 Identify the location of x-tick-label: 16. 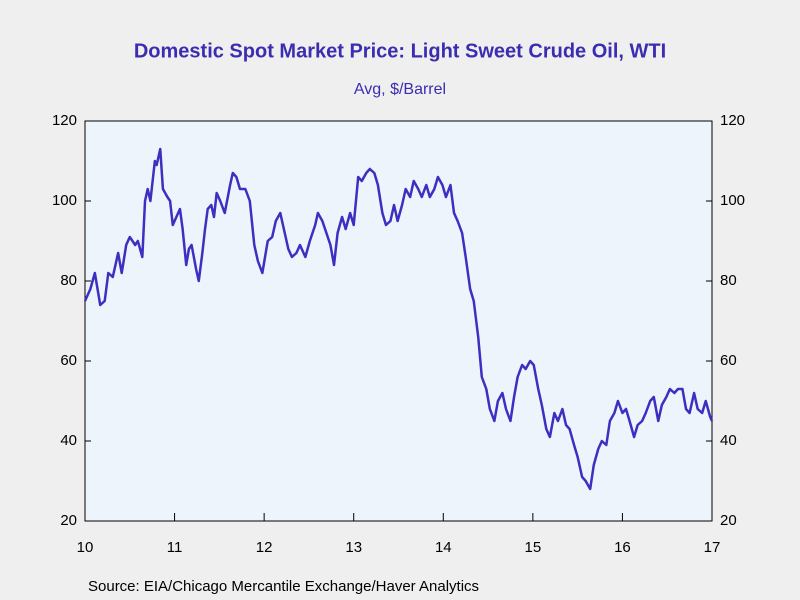
(622, 547).